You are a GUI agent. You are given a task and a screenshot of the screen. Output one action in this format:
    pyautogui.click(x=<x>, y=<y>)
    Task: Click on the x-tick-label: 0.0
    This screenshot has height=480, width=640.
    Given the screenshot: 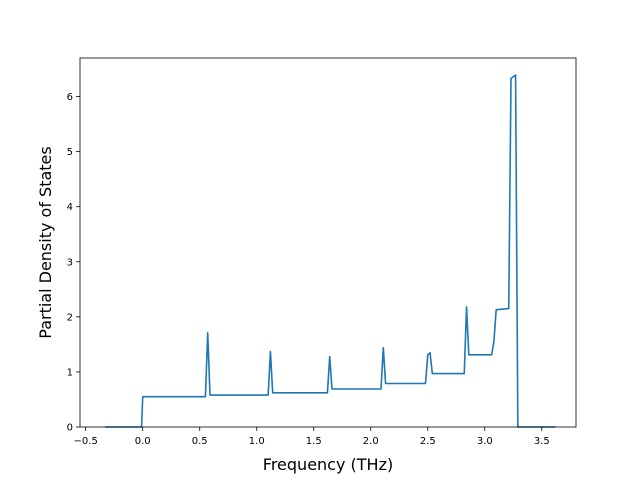 What is the action you would take?
    pyautogui.click(x=143, y=441)
    